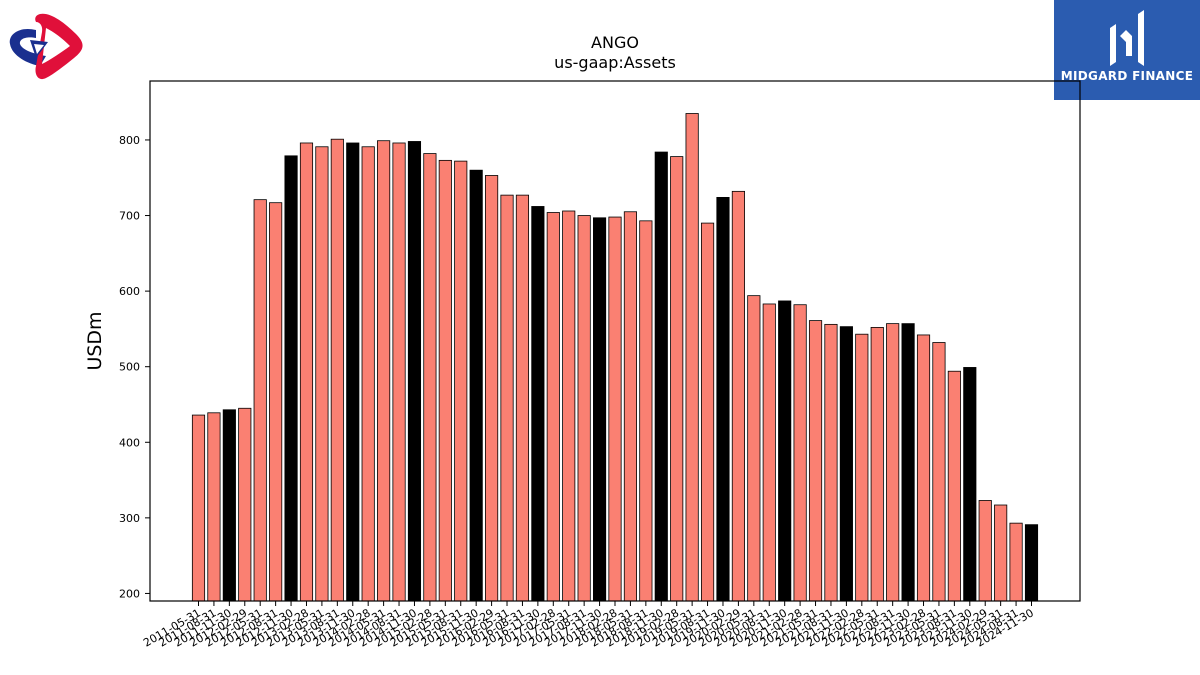 The height and width of the screenshot is (675, 1200). What do you see at coordinates (39, 49) in the screenshot?
I see `logo-white-inner` at bounding box center [39, 49].